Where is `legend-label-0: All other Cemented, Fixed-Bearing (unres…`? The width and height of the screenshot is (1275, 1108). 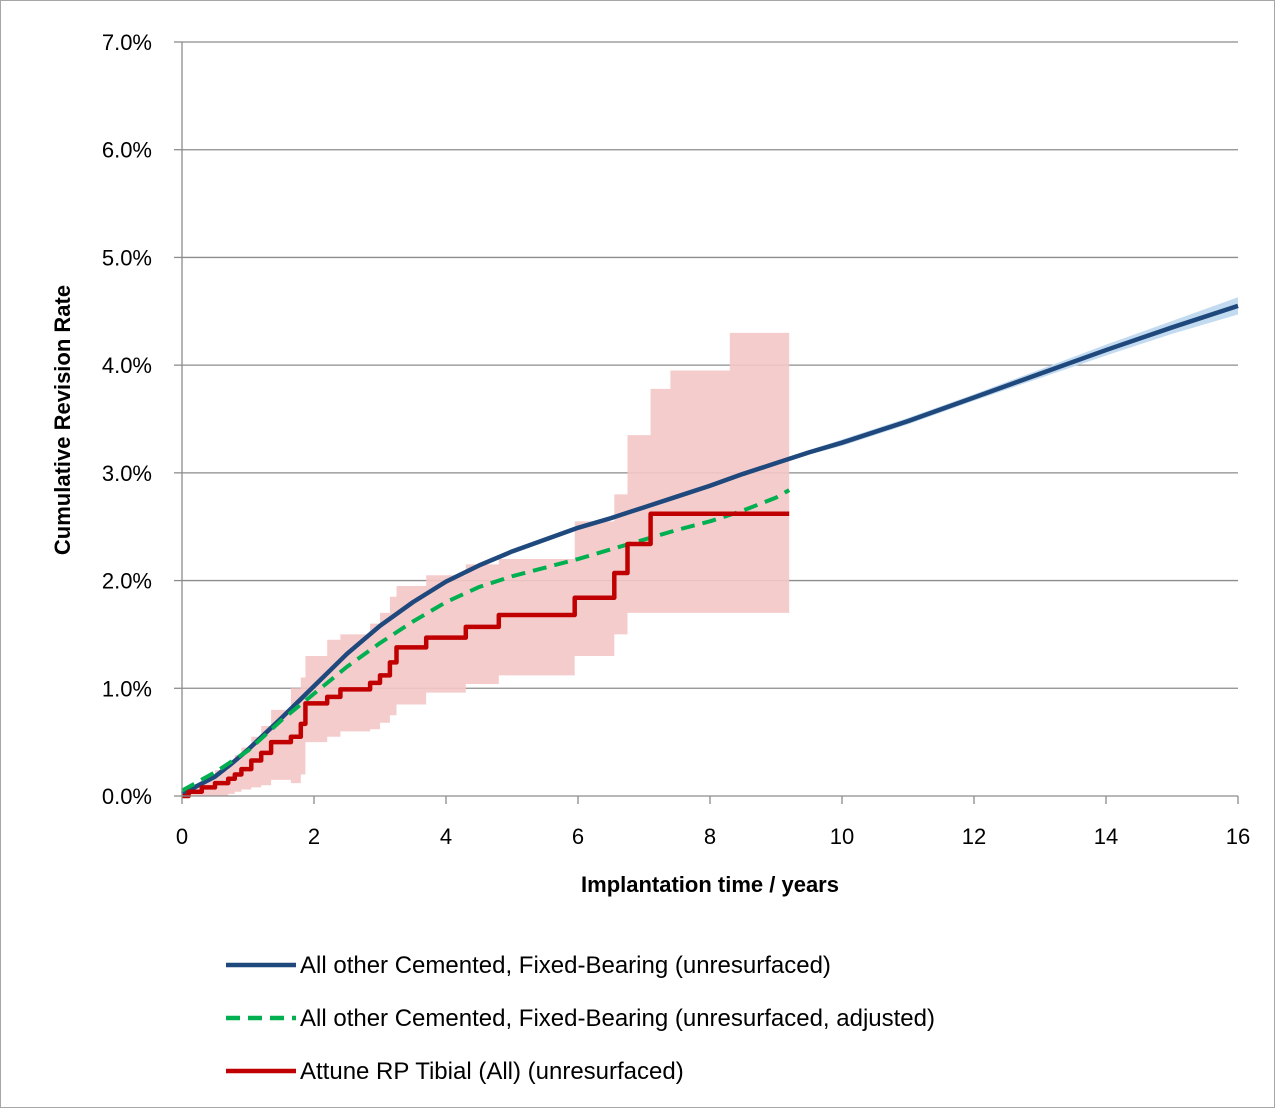
legend-label-0: All other Cemented, Fixed-Bearing (unres… is located at coordinates (565, 965).